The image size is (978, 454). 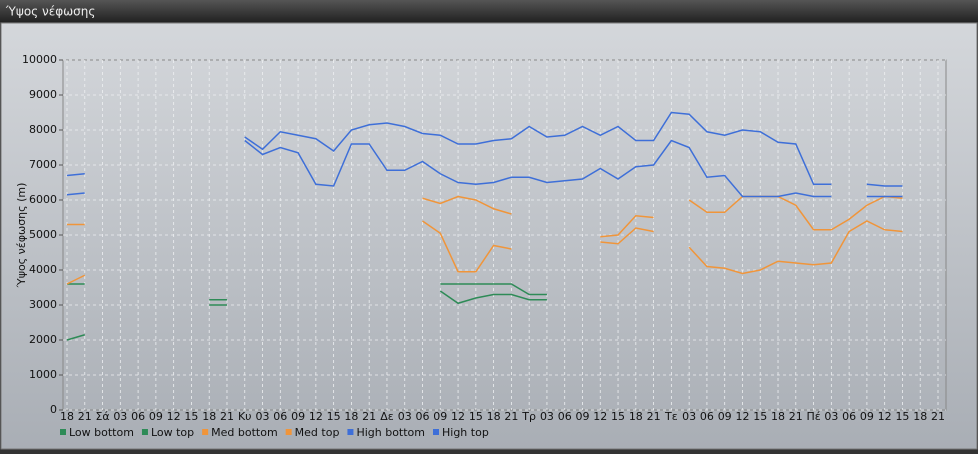 I want to click on x-tick-label: Δε, so click(x=387, y=416).